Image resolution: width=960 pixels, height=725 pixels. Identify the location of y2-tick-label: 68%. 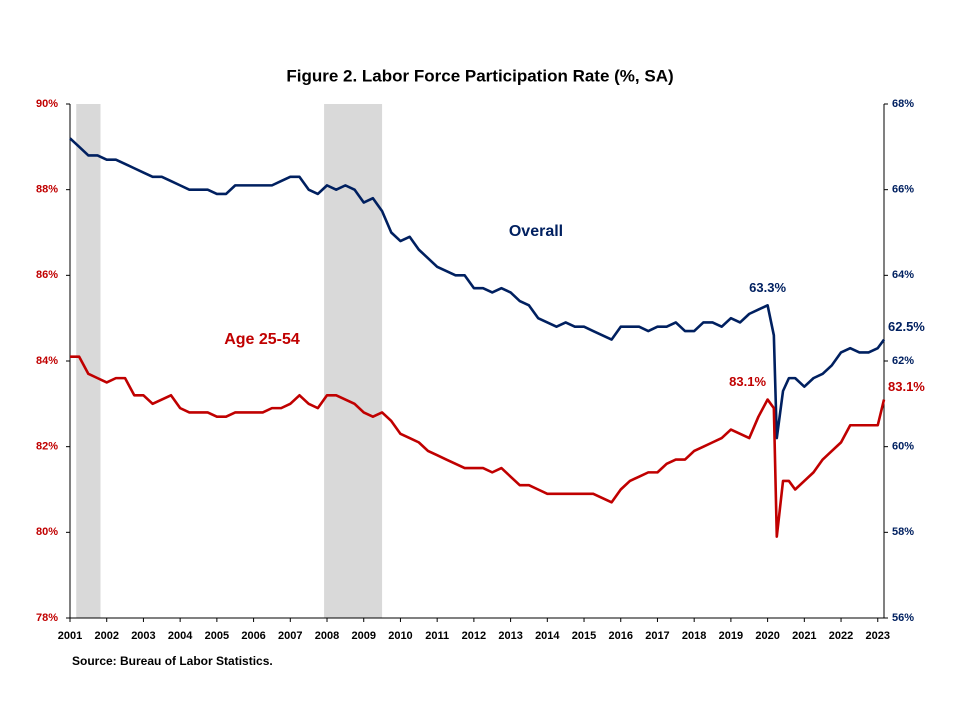
(903, 104).